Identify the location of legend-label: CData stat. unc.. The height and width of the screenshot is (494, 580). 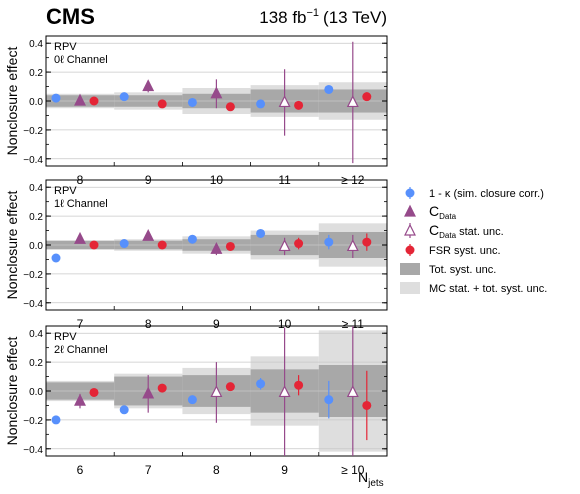
(466, 231).